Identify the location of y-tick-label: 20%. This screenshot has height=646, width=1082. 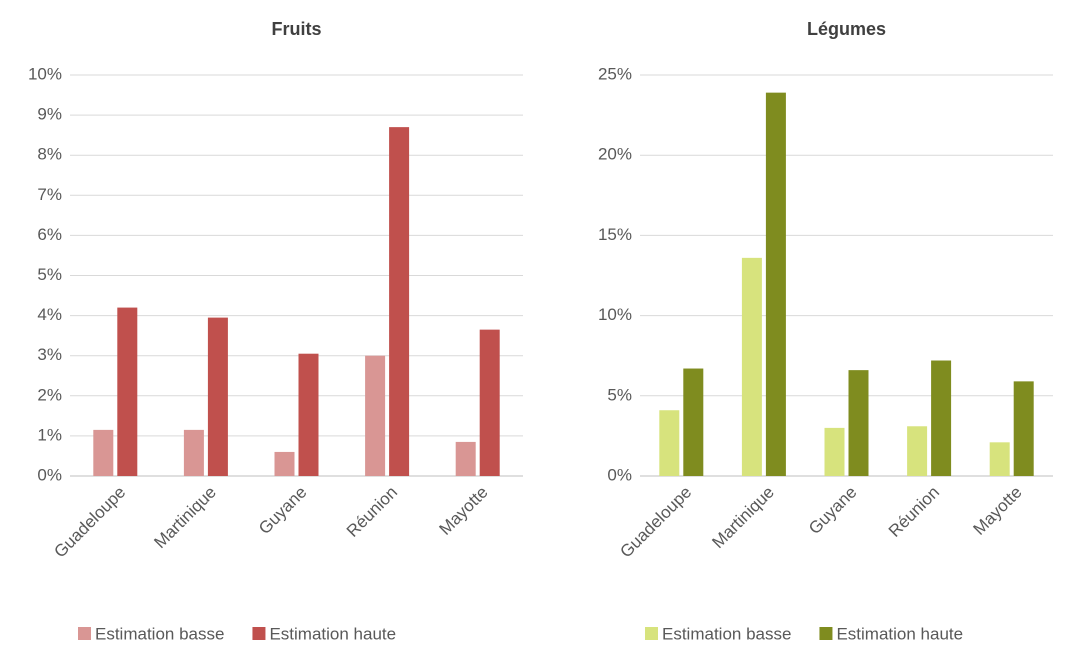
(615, 154).